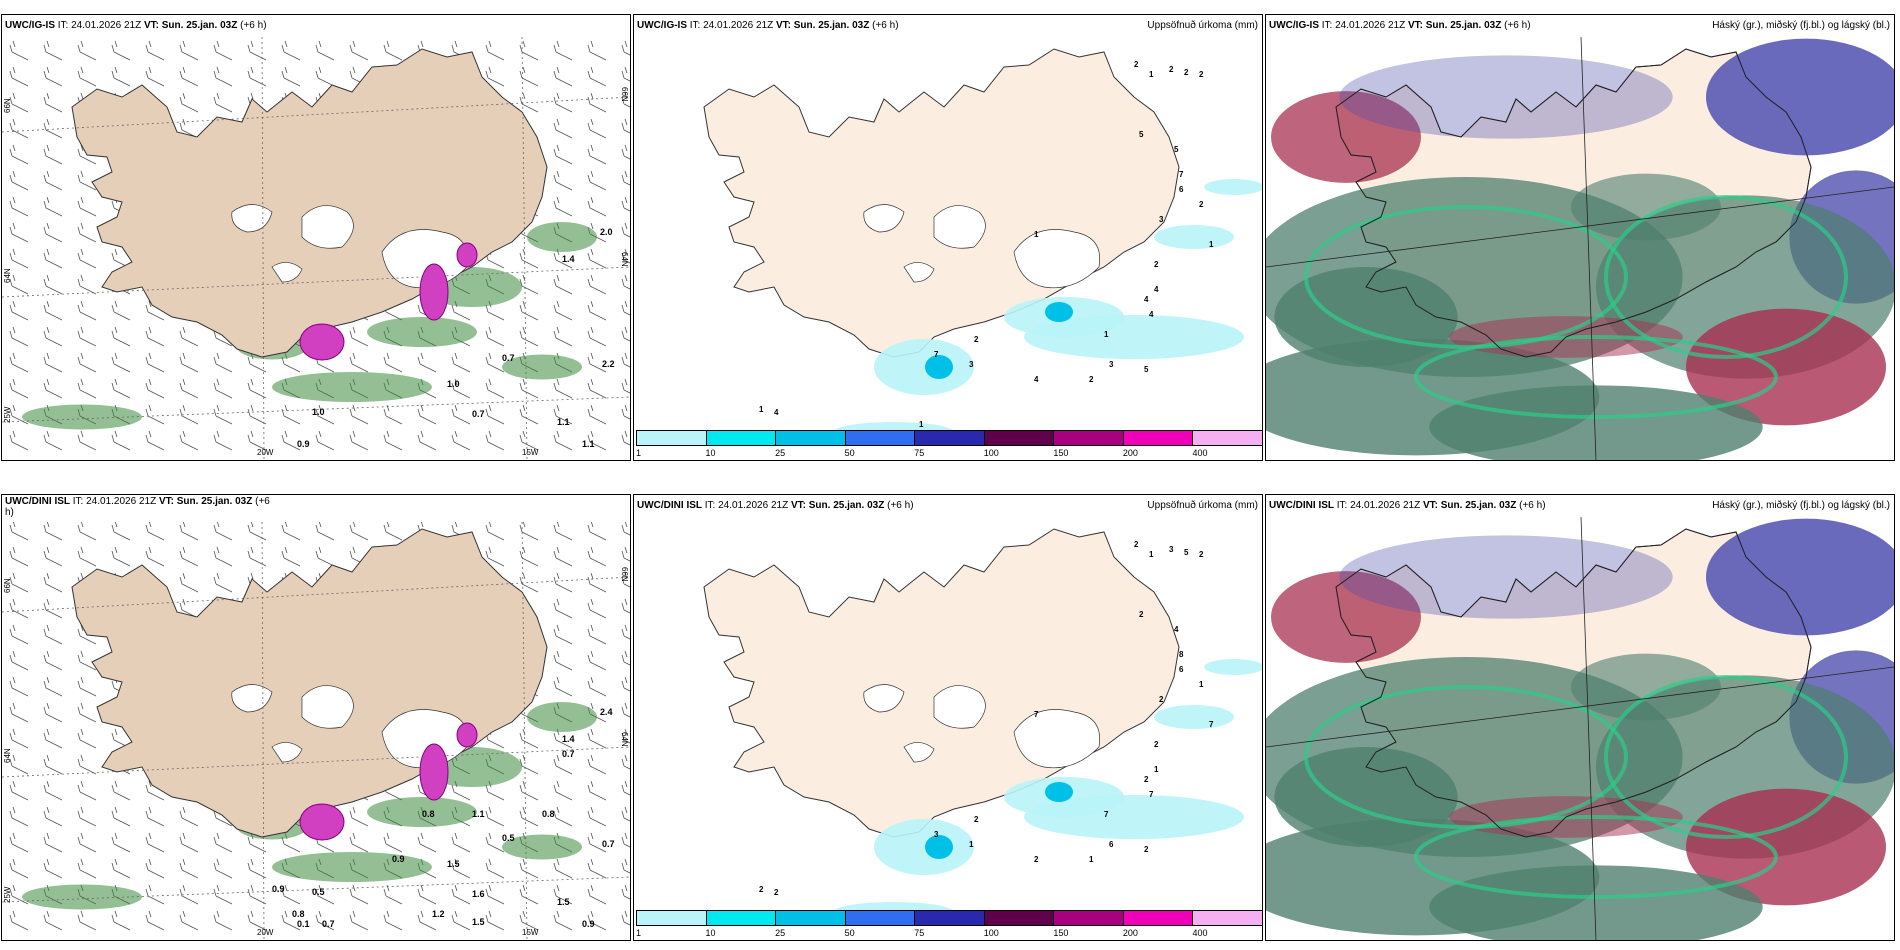 This screenshot has width=1900, height=950. Describe the element at coordinates (30, 25) in the screenshot. I see `model-name: UWC/IG-IS` at that location.